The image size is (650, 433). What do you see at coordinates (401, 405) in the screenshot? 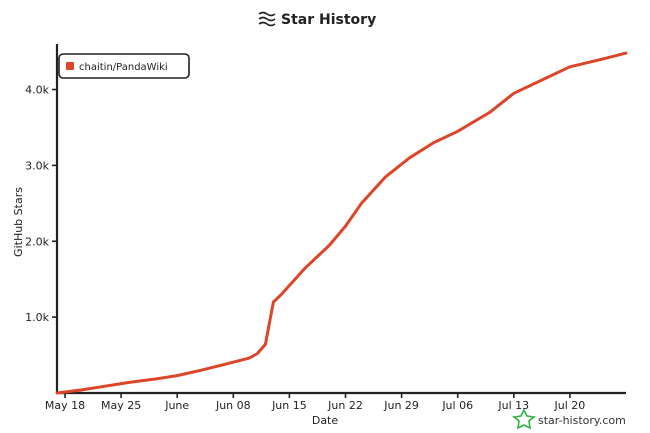
I see `x-tick-label: Jun 29` at bounding box center [401, 405].